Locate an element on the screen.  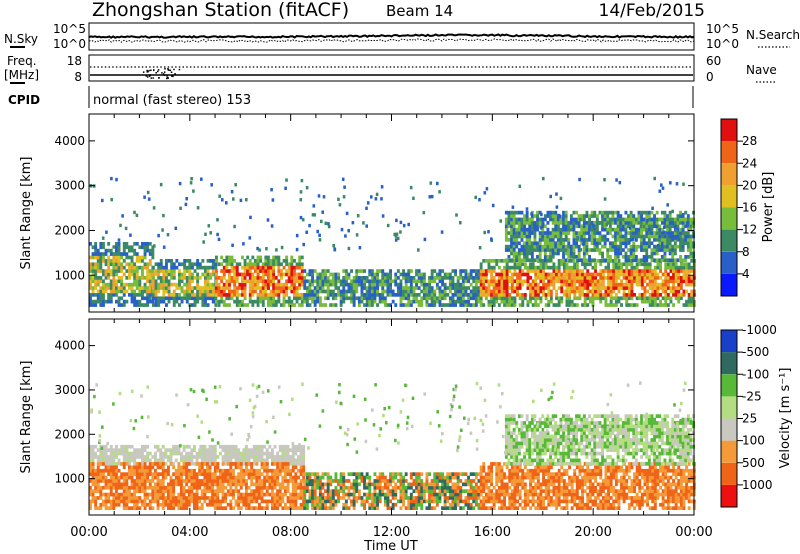
power-colorbar-tick-label: 20 is located at coordinates (749, 185).